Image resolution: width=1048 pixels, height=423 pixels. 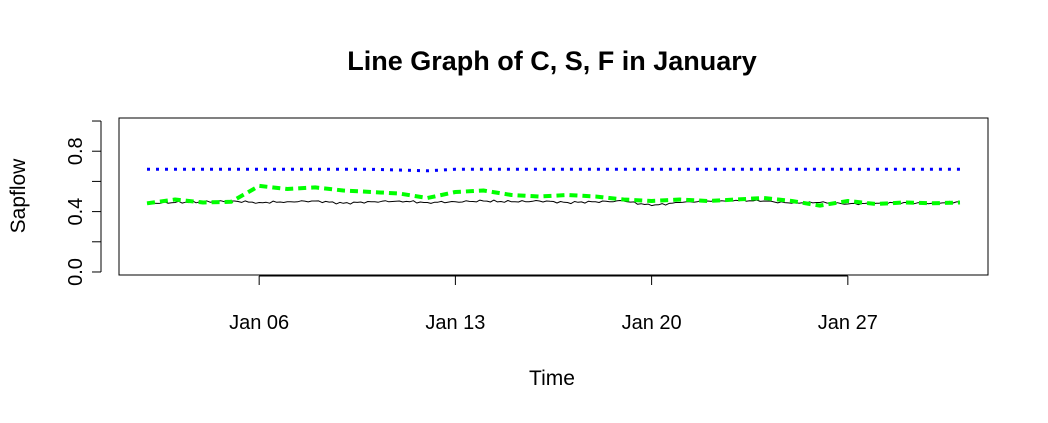 What do you see at coordinates (76, 272) in the screenshot?
I see `y-tick-label: 0.0` at bounding box center [76, 272].